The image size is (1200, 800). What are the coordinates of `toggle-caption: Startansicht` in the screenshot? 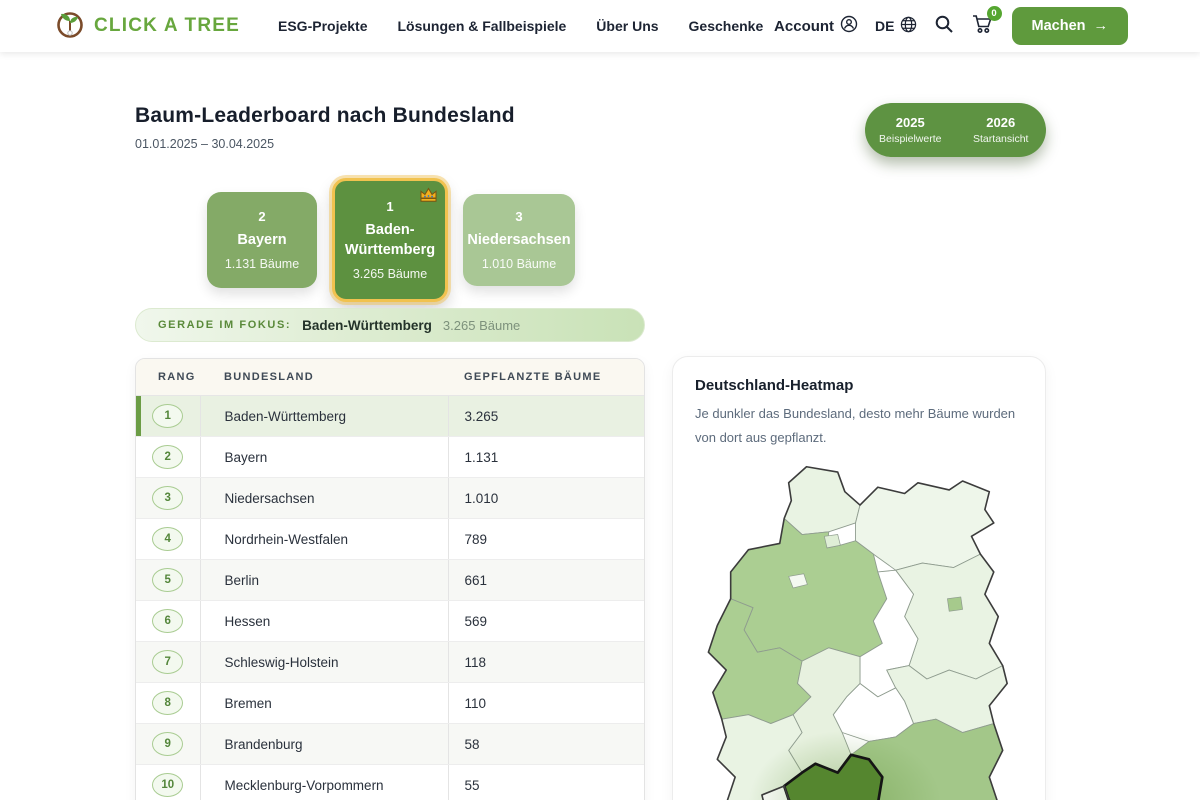 It's located at (1001, 139).